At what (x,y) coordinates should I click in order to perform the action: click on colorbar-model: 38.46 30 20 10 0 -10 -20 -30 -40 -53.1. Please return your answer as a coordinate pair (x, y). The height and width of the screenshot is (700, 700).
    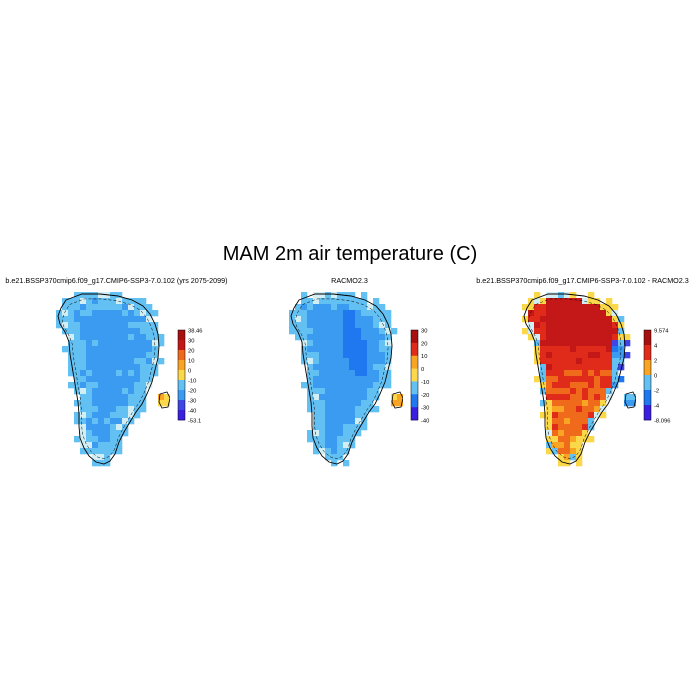
    Looking at the image, I should click on (190, 377).